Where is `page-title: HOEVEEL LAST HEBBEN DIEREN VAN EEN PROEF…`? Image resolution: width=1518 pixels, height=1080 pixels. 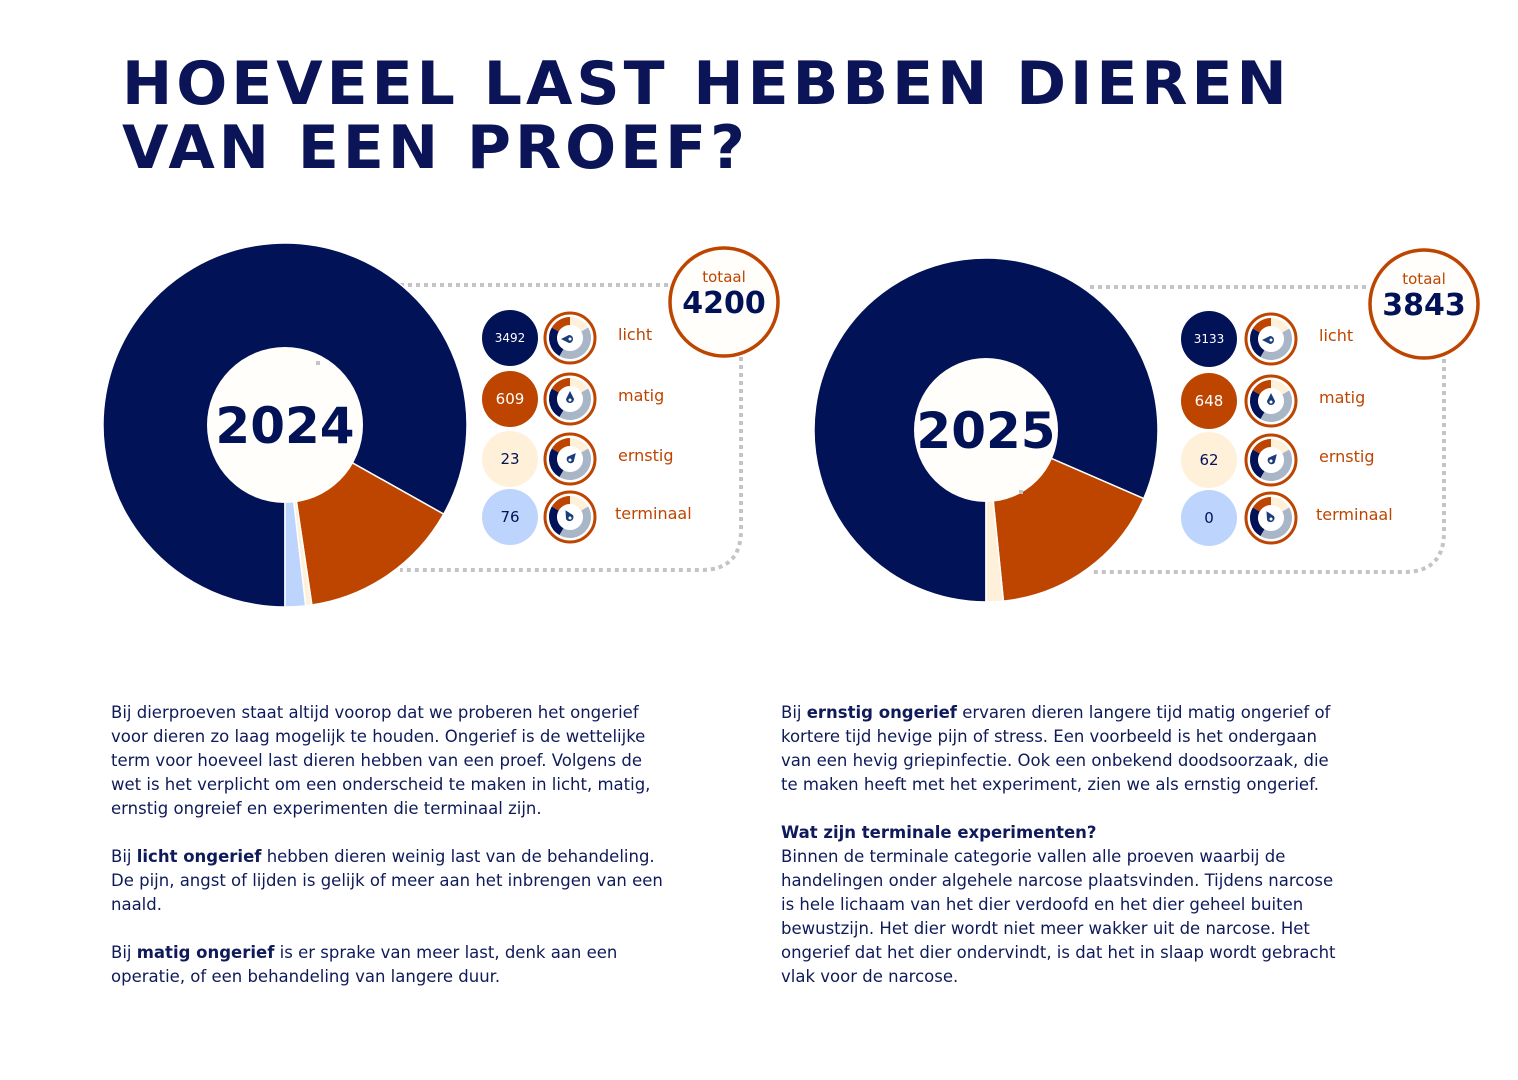 page-title: HOEVEEL LAST HEBBEN DIEREN VAN EEN PROEF… is located at coordinates (706, 116).